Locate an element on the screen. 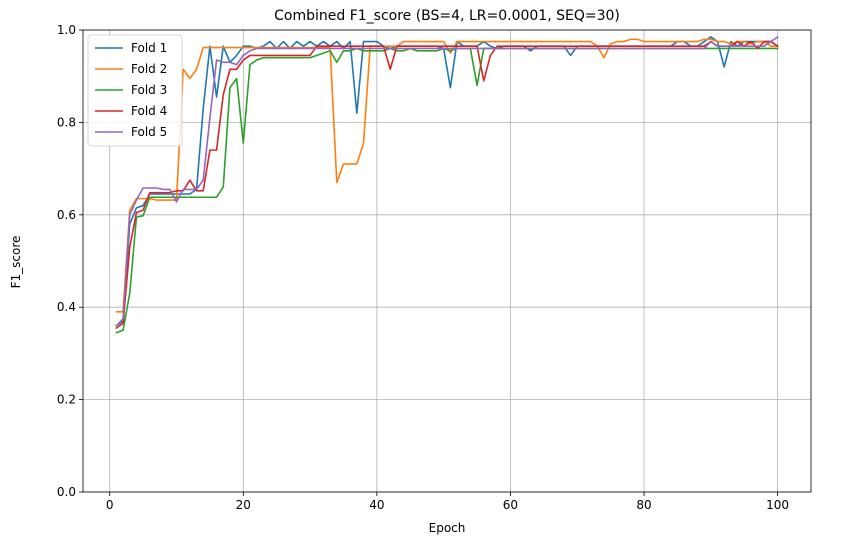  x-axis-label: Epoch is located at coordinates (447, 528).